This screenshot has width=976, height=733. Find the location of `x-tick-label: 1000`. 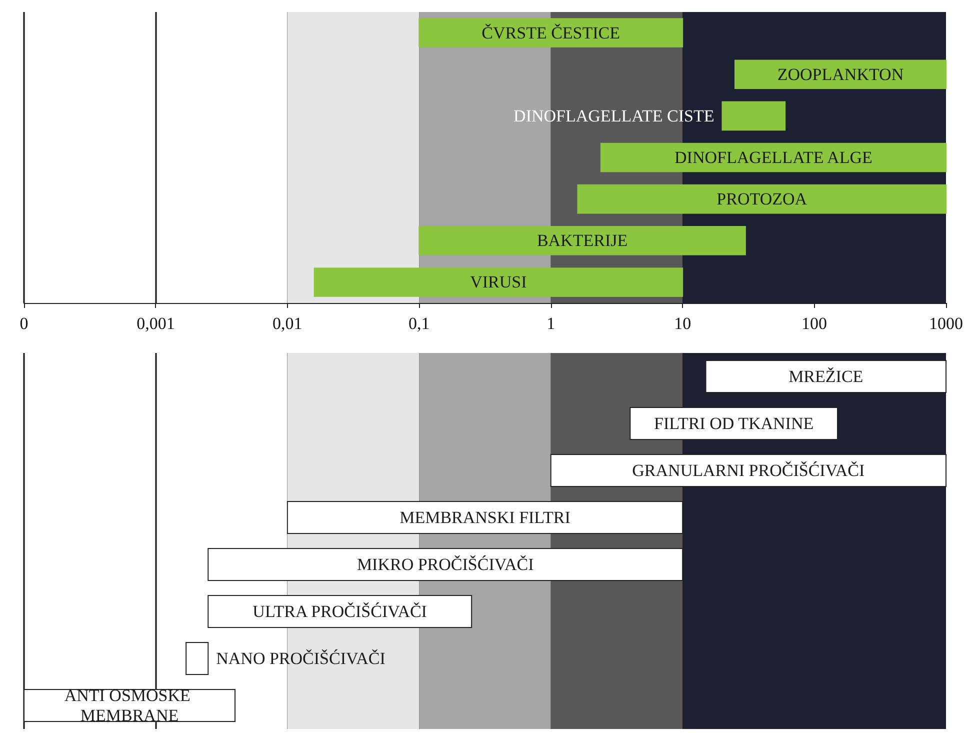

x-tick-label: 1000 is located at coordinates (946, 323).